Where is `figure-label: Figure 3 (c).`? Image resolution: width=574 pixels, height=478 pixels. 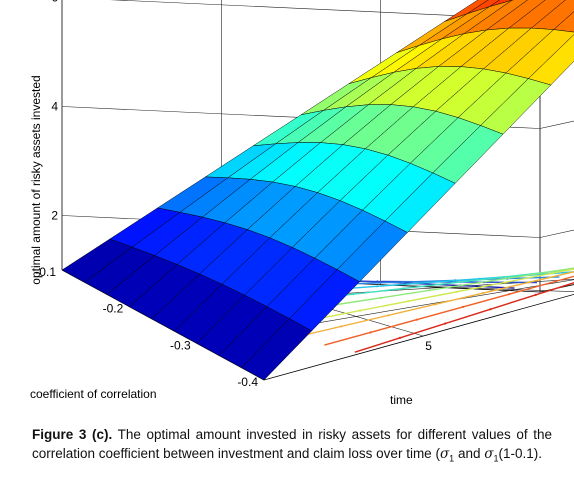 figure-label: Figure 3 (c). is located at coordinates (72, 434).